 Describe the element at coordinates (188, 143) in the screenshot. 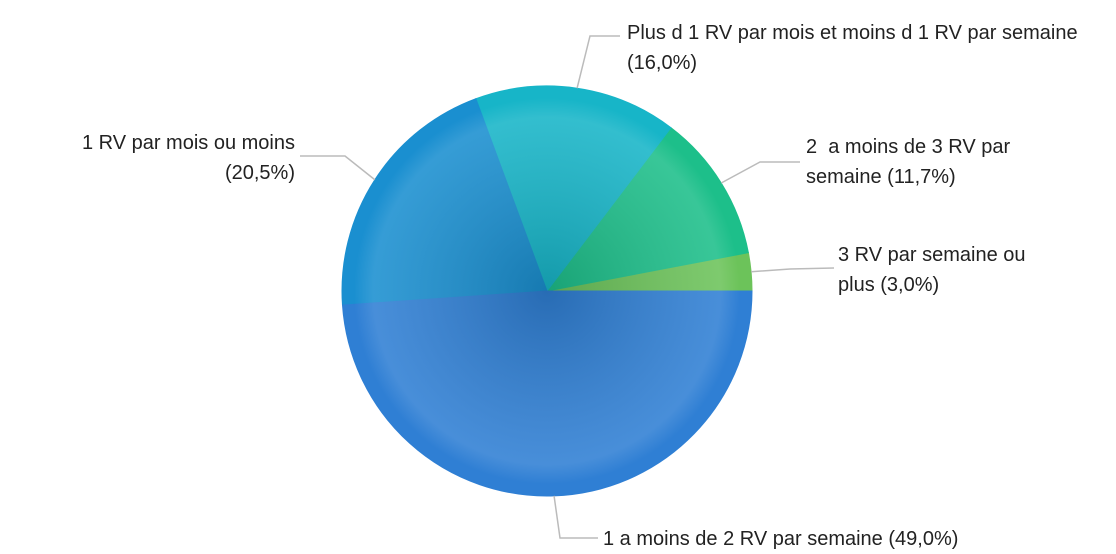

I see `category-name: 1 RV par mois ou moins` at that location.